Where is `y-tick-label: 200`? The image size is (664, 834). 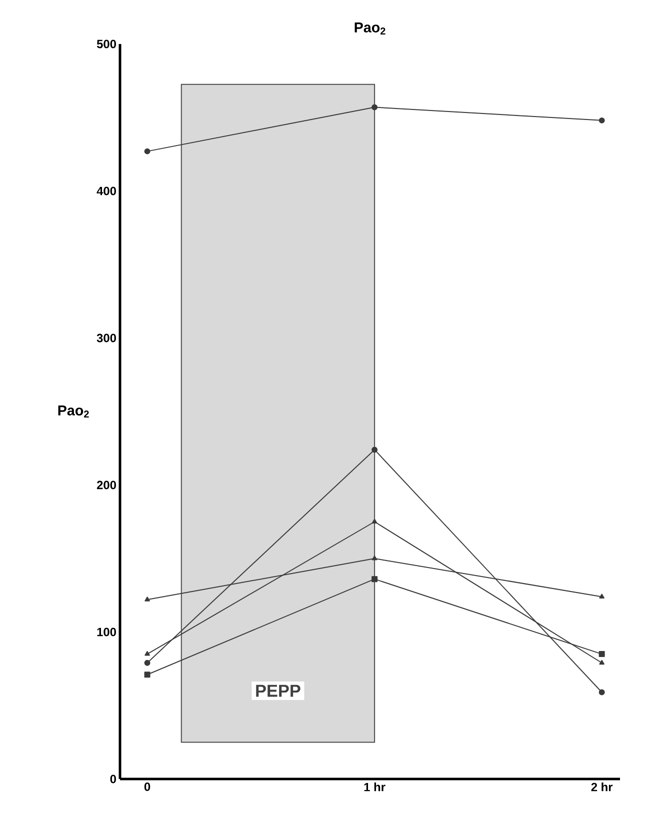
y-tick-label: 200 is located at coordinates (106, 485).